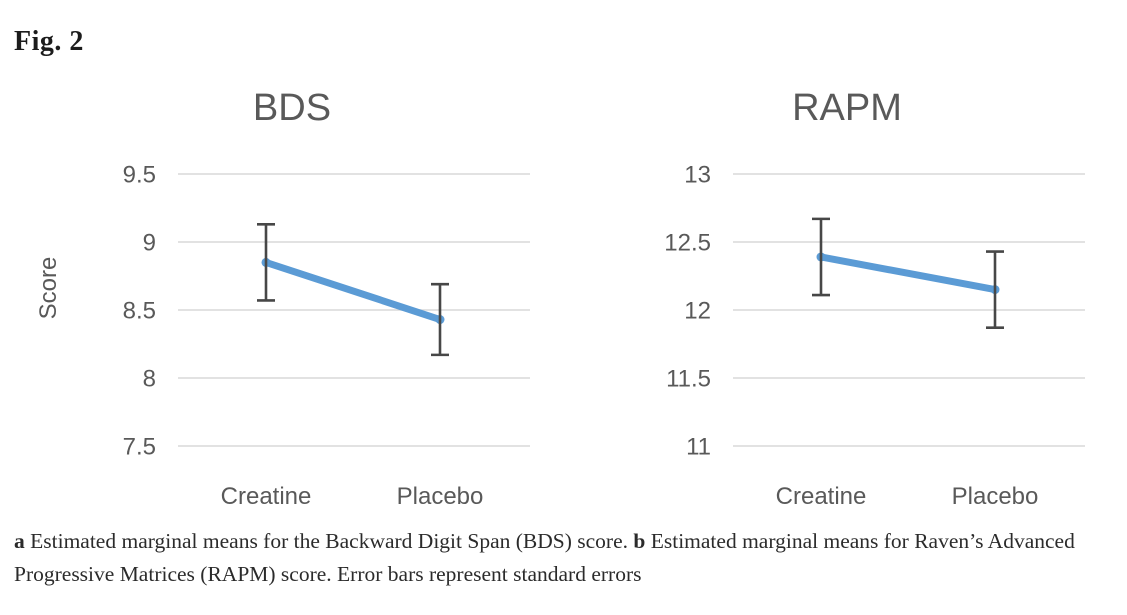 The image size is (1127, 615). Describe the element at coordinates (48, 288) in the screenshot. I see `y-axis-label: Score` at that location.